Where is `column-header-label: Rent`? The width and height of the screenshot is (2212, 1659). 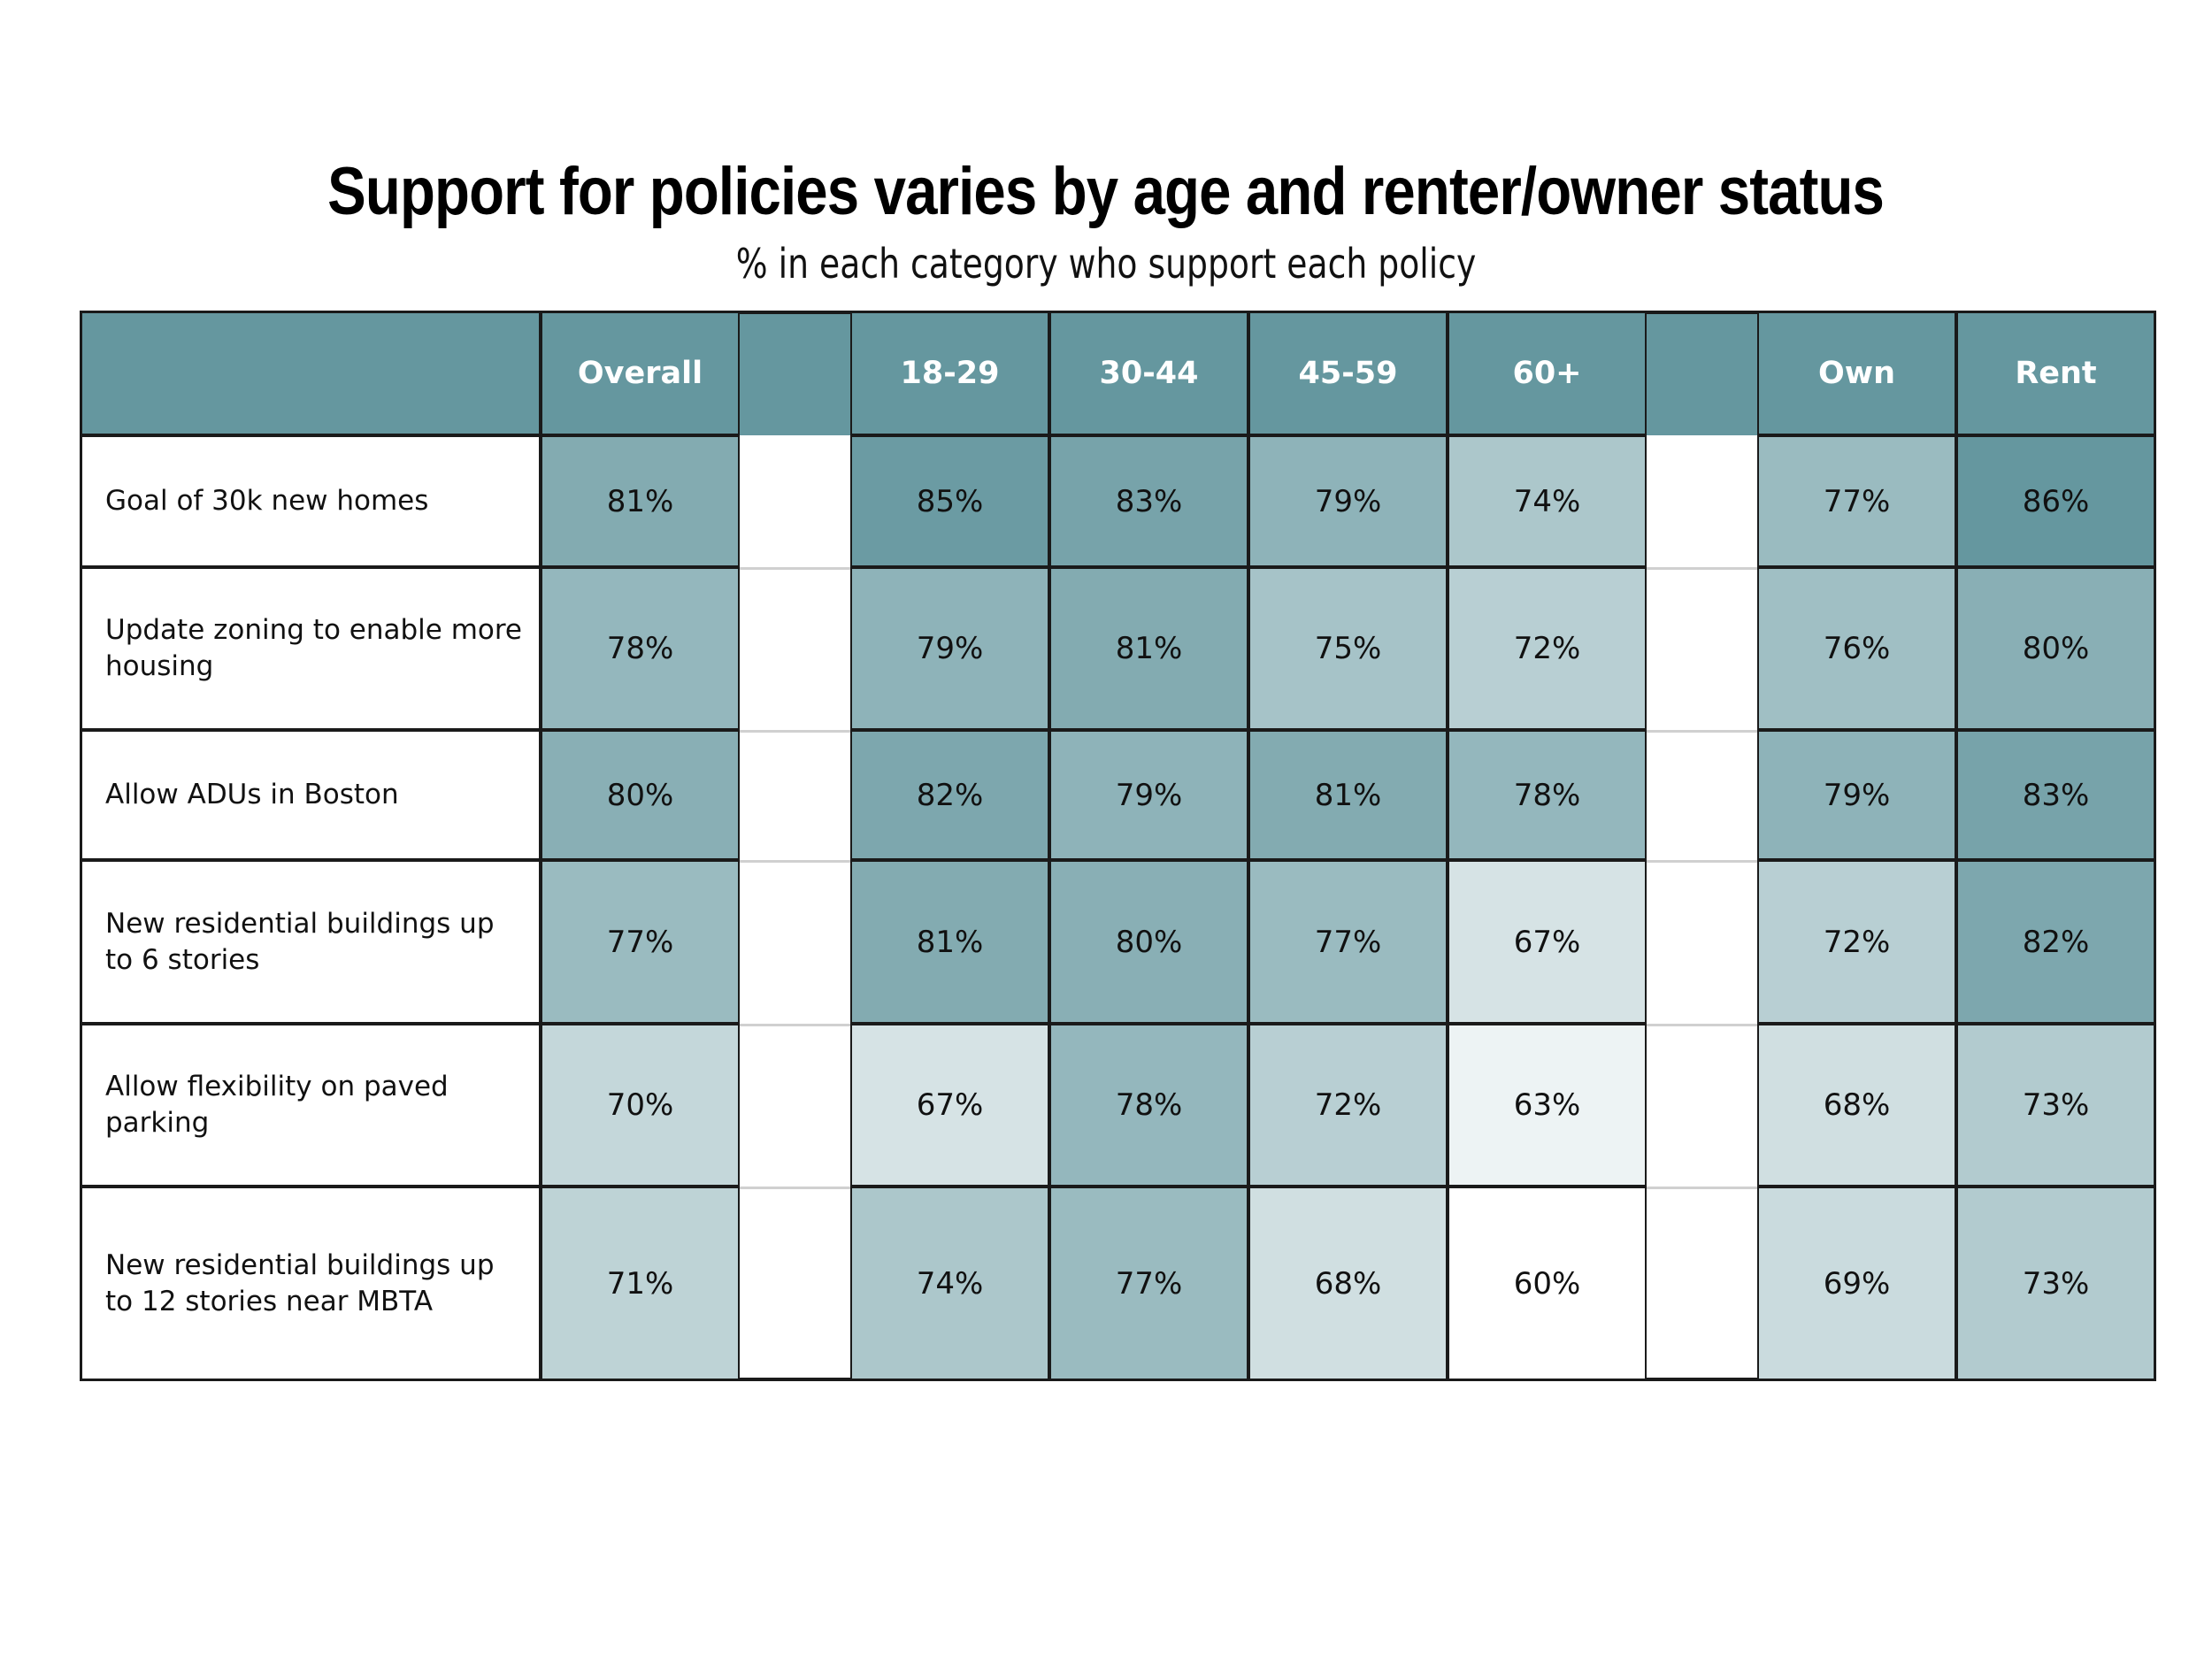 column-header-label: Rent is located at coordinates (2056, 374).